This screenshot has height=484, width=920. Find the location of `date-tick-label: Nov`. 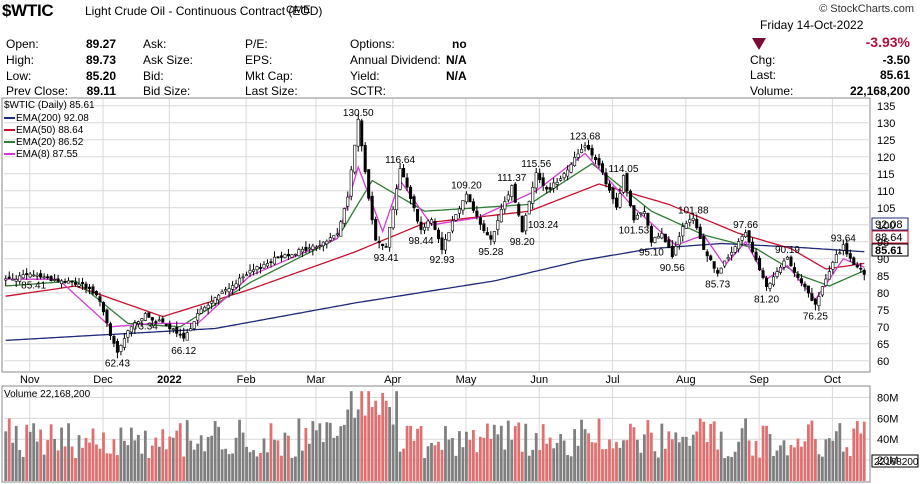

date-tick-label: Nov is located at coordinates (30, 380).